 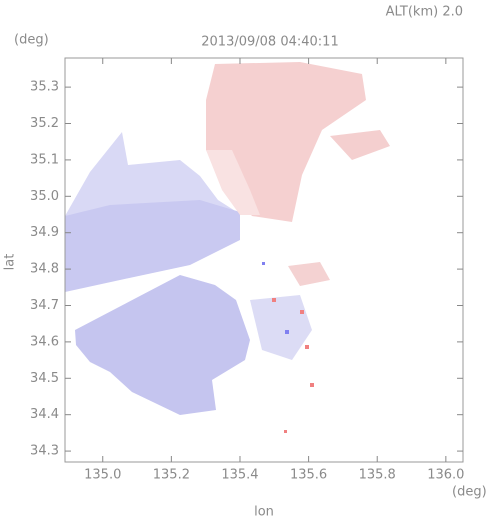 What do you see at coordinates (269, 42) in the screenshot?
I see `chart-title: 2013/09/08 04:40:11` at bounding box center [269, 42].